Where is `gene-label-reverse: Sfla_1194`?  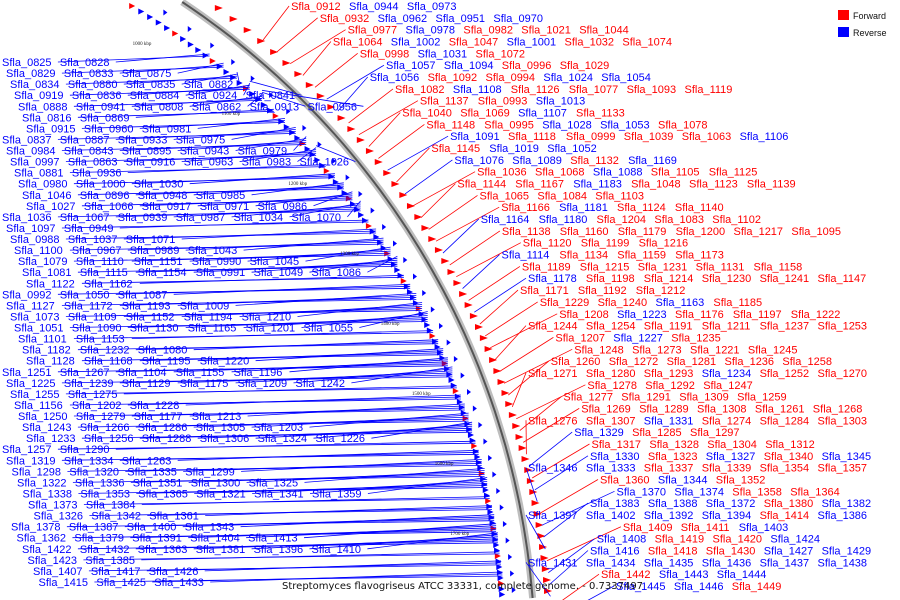 gene-label-reverse: Sfla_1194 is located at coordinates (208, 318).